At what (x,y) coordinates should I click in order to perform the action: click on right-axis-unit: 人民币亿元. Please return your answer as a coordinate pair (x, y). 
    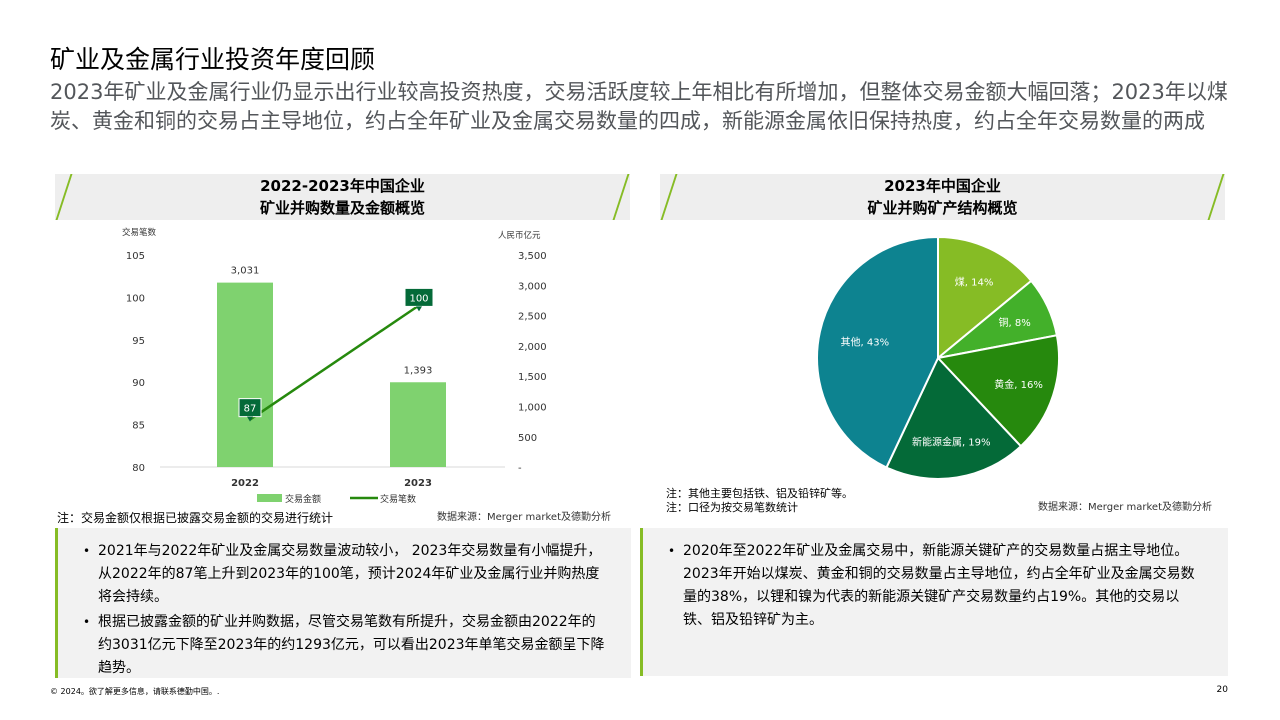
    Looking at the image, I should click on (519, 235).